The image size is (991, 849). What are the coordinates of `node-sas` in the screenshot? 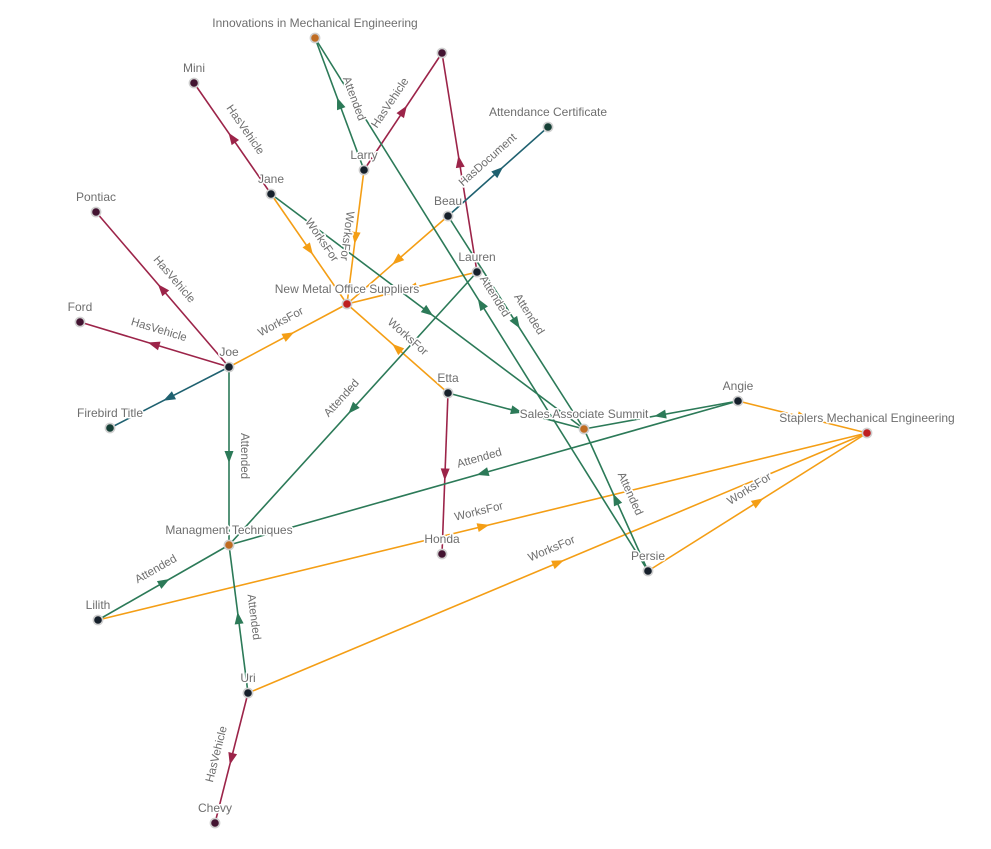 It's located at (584, 429).